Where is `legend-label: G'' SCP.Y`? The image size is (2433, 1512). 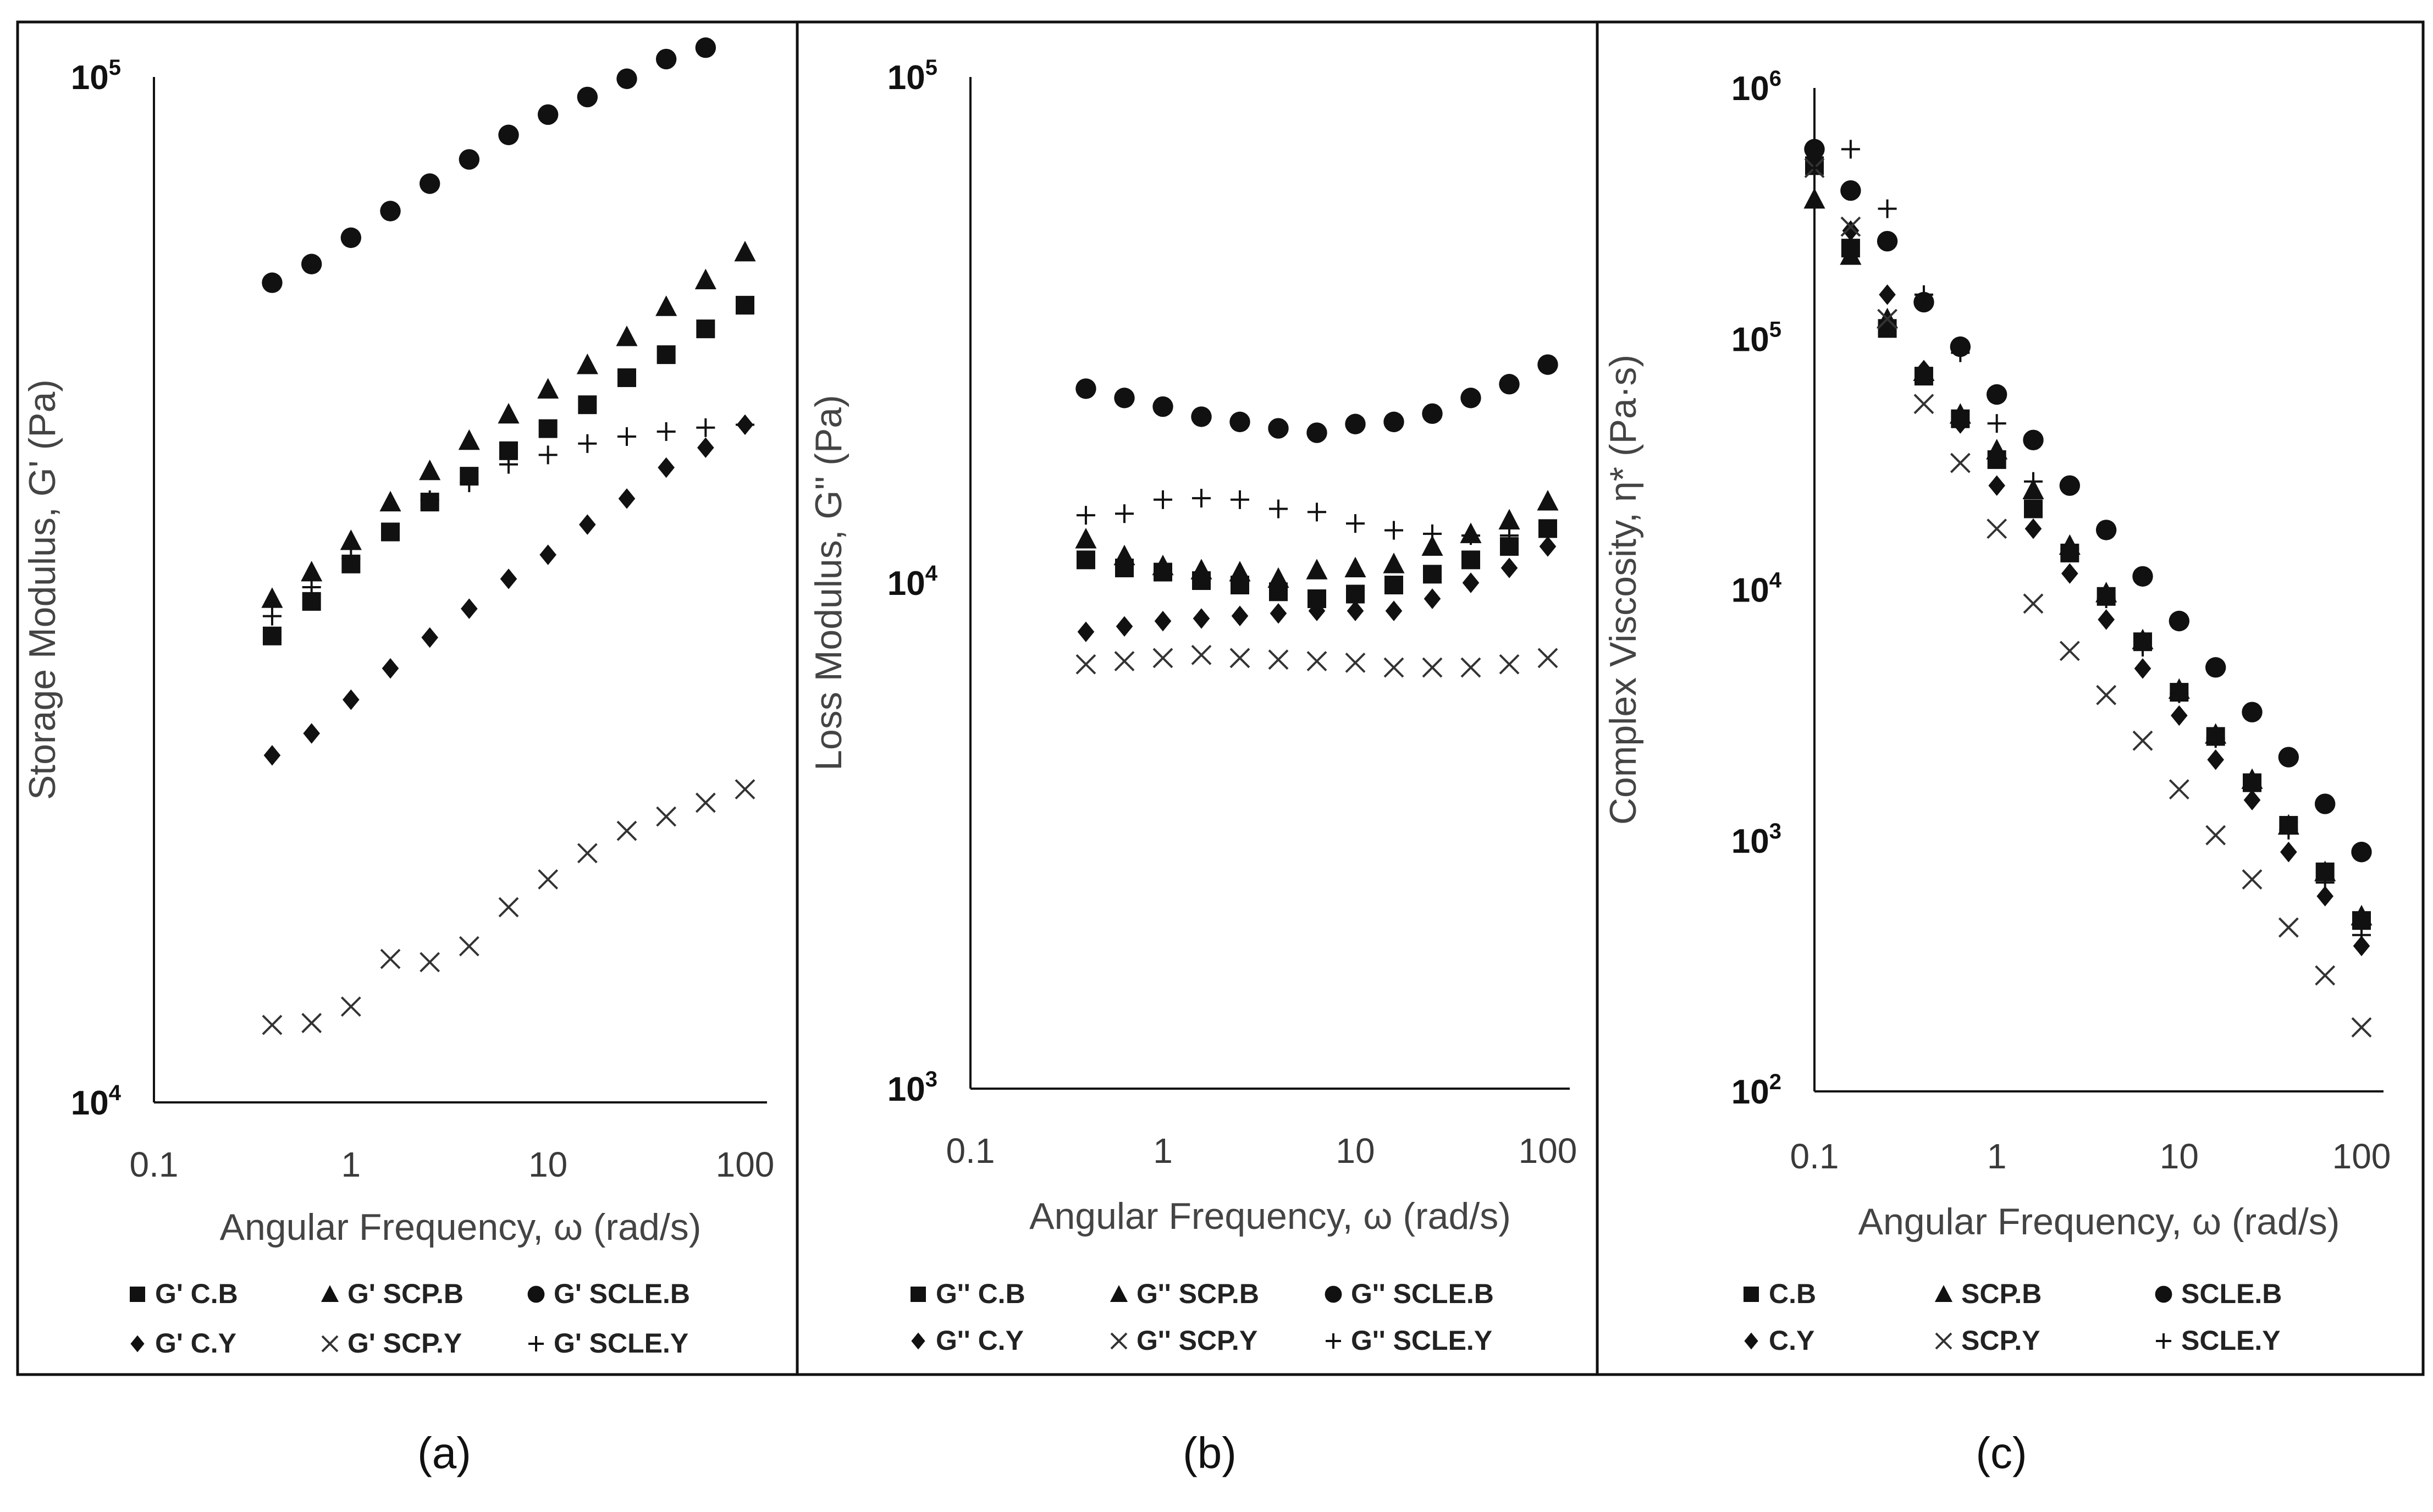 legend-label: G'' SCP.Y is located at coordinates (1196, 1341).